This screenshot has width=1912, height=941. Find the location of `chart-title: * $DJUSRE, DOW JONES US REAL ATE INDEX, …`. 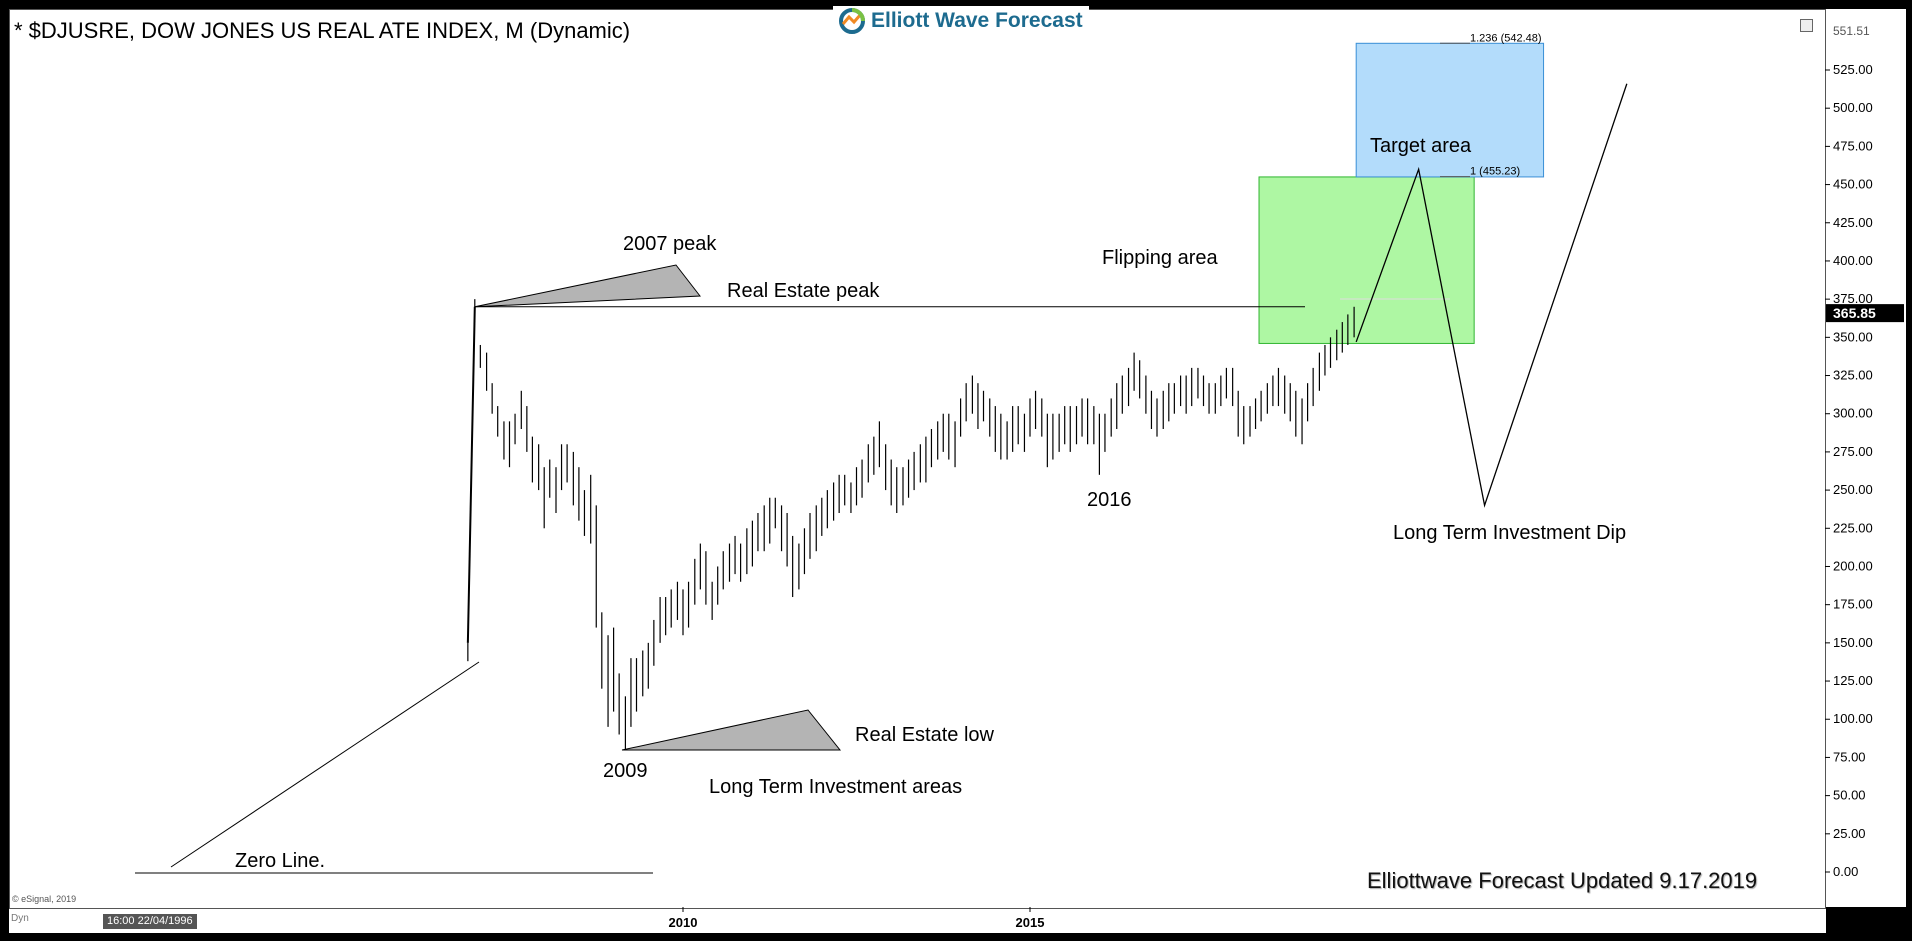

chart-title: * $DJUSRE, DOW JONES US REAL ATE INDEX, … is located at coordinates (322, 30).